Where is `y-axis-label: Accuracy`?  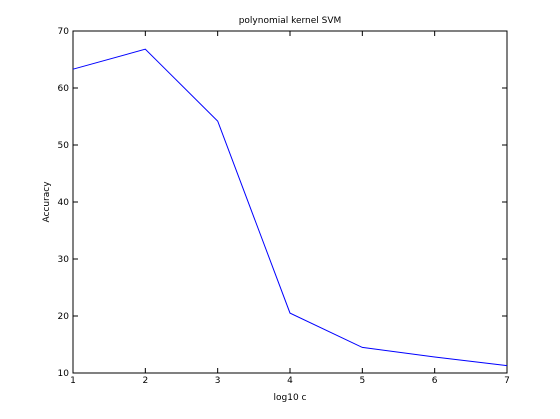
y-axis-label: Accuracy is located at coordinates (47, 202).